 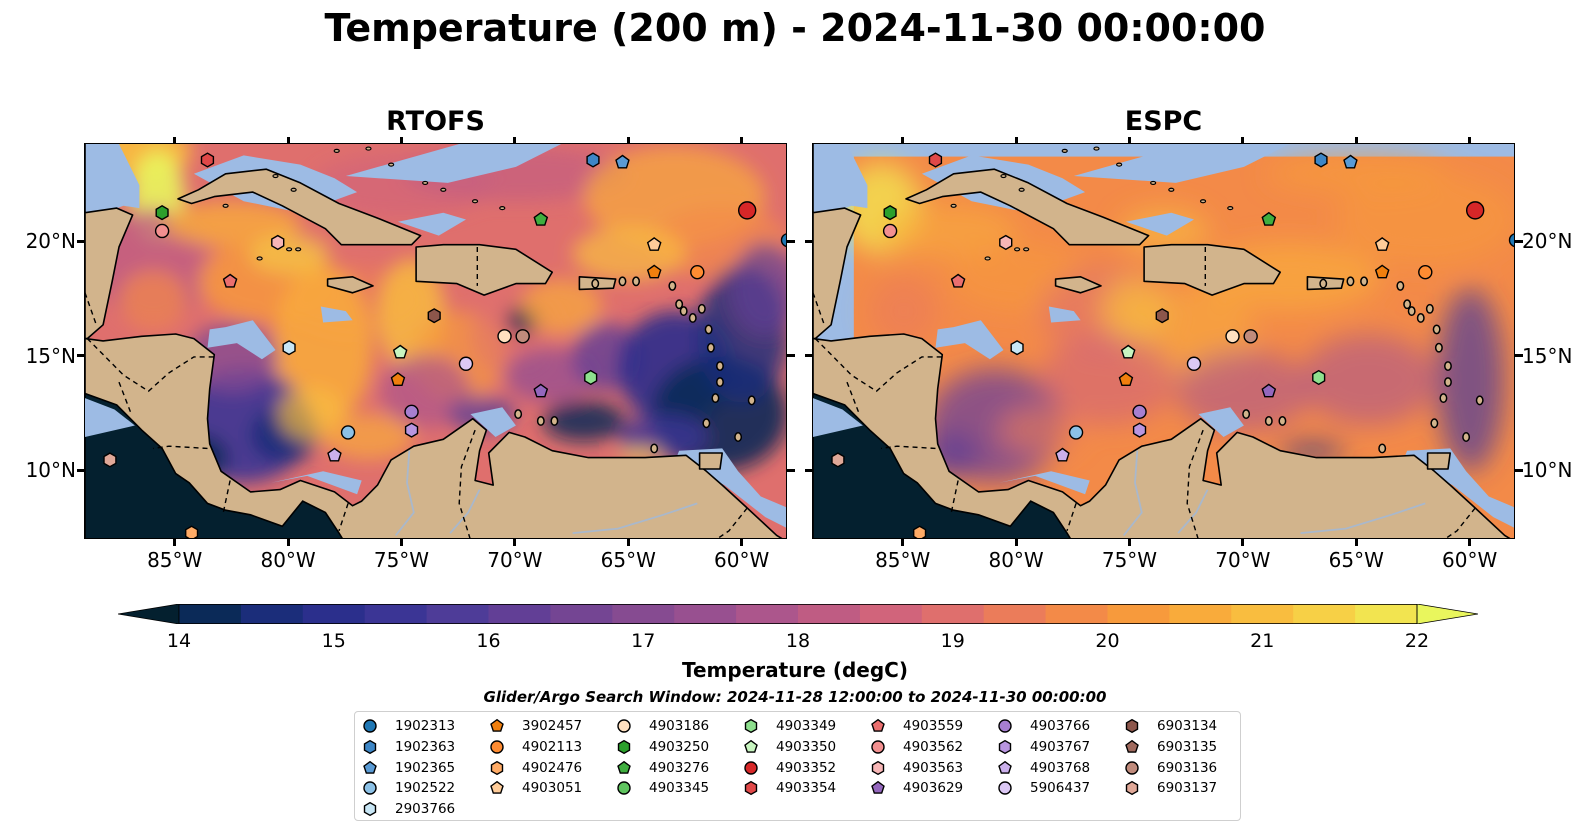 What do you see at coordinates (1187, 788) in the screenshot?
I see `legend-label: 6903137` at bounding box center [1187, 788].